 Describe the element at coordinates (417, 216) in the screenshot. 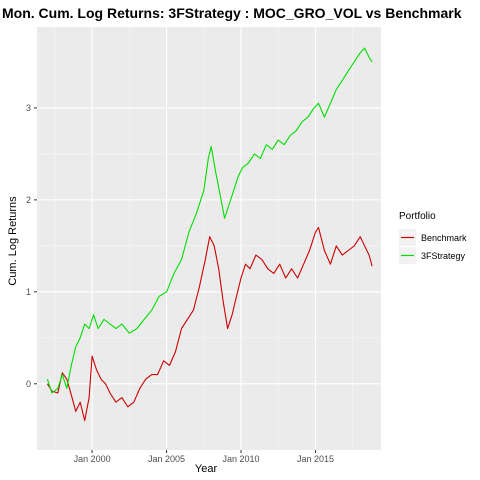

I see `legend-title: Portfolio` at that location.